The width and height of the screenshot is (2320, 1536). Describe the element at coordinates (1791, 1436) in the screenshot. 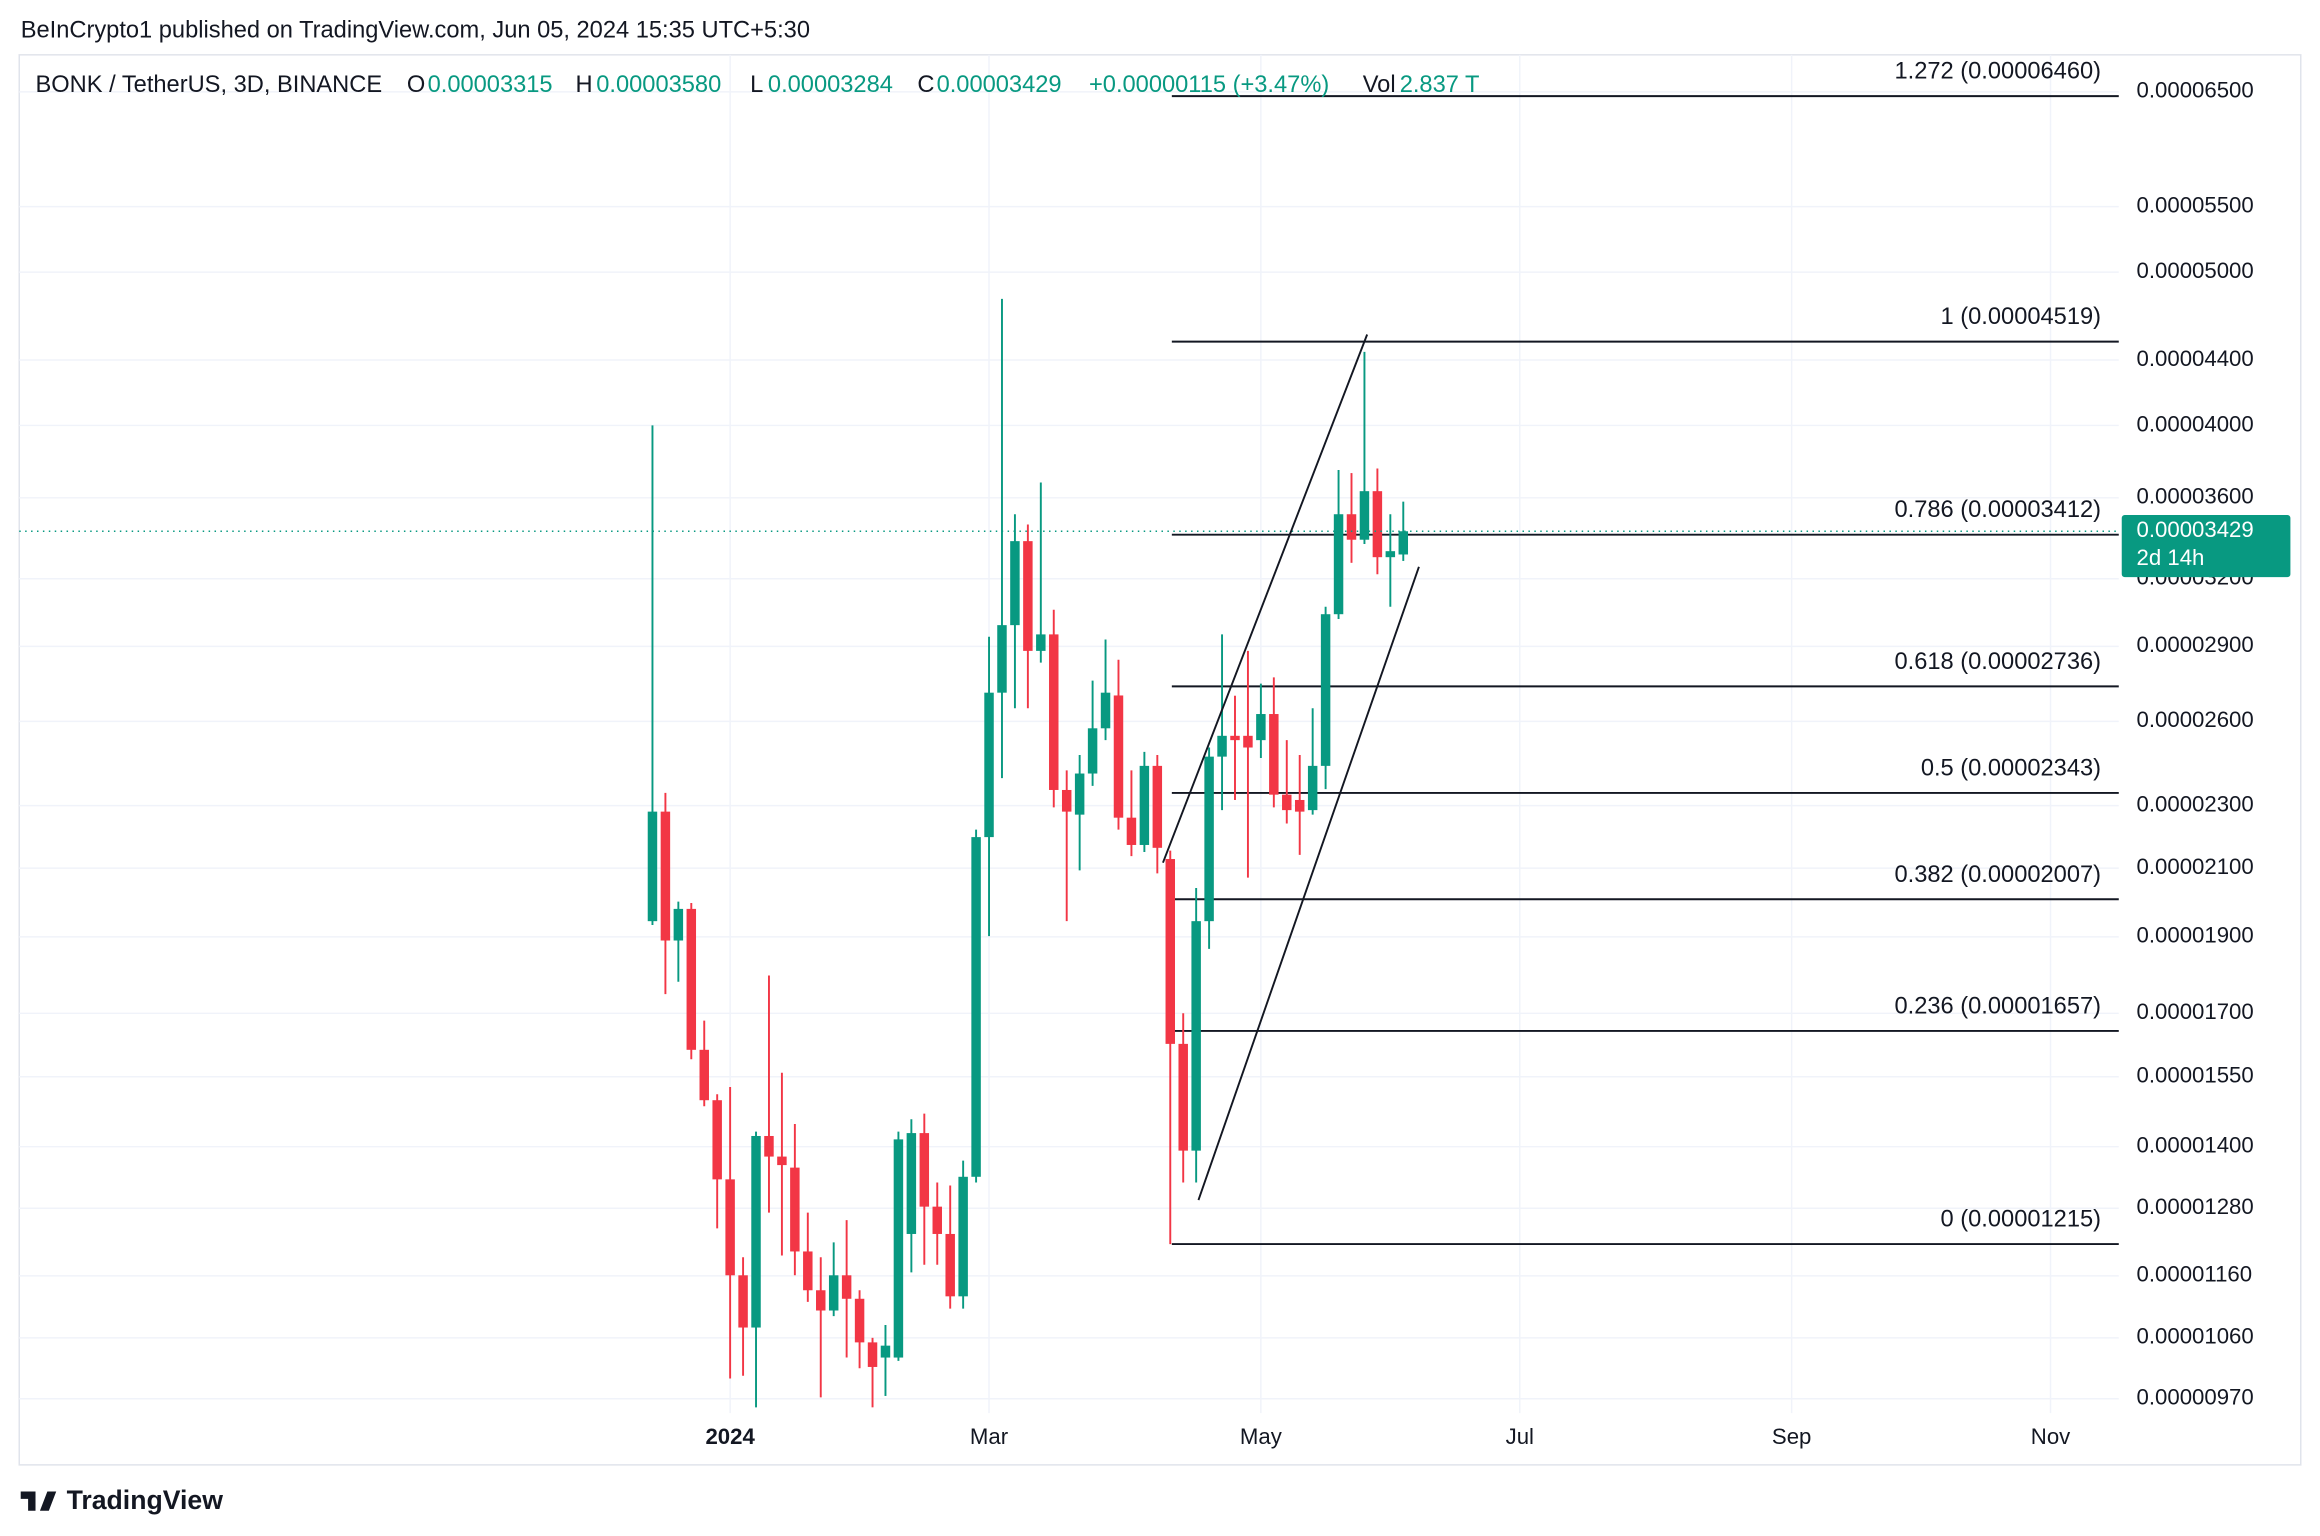

I see `x-tick-label: Sep` at that location.